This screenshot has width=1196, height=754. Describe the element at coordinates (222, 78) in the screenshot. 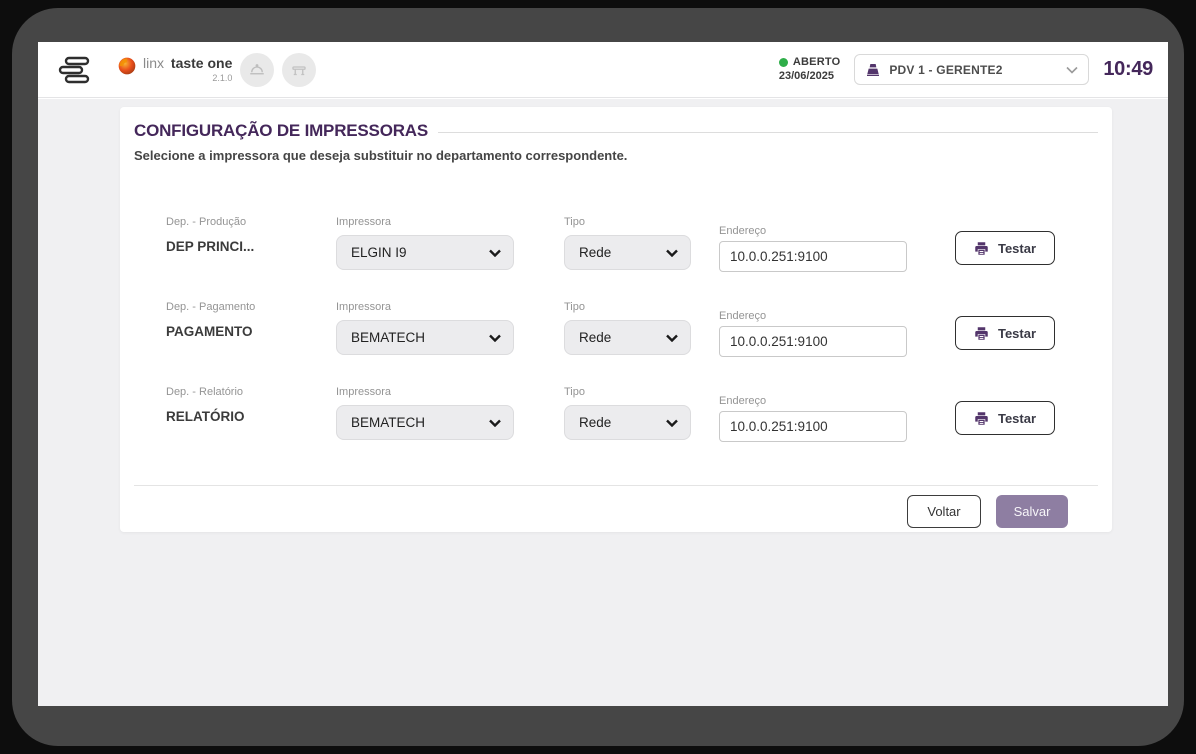

I see `app-version: 2.1.0` at that location.